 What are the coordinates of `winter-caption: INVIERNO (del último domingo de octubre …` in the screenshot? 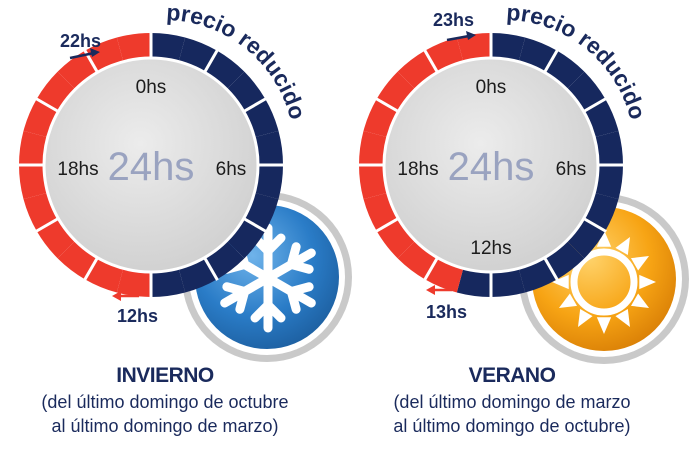 It's located at (165, 400).